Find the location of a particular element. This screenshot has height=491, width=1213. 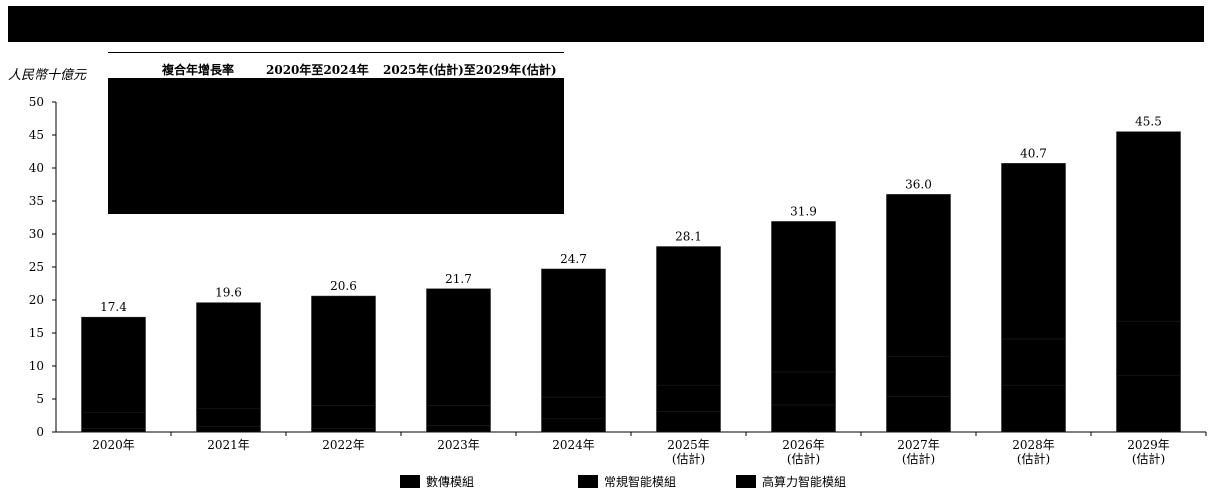

legend-item-data-module: 數傳模組 is located at coordinates (437, 481).